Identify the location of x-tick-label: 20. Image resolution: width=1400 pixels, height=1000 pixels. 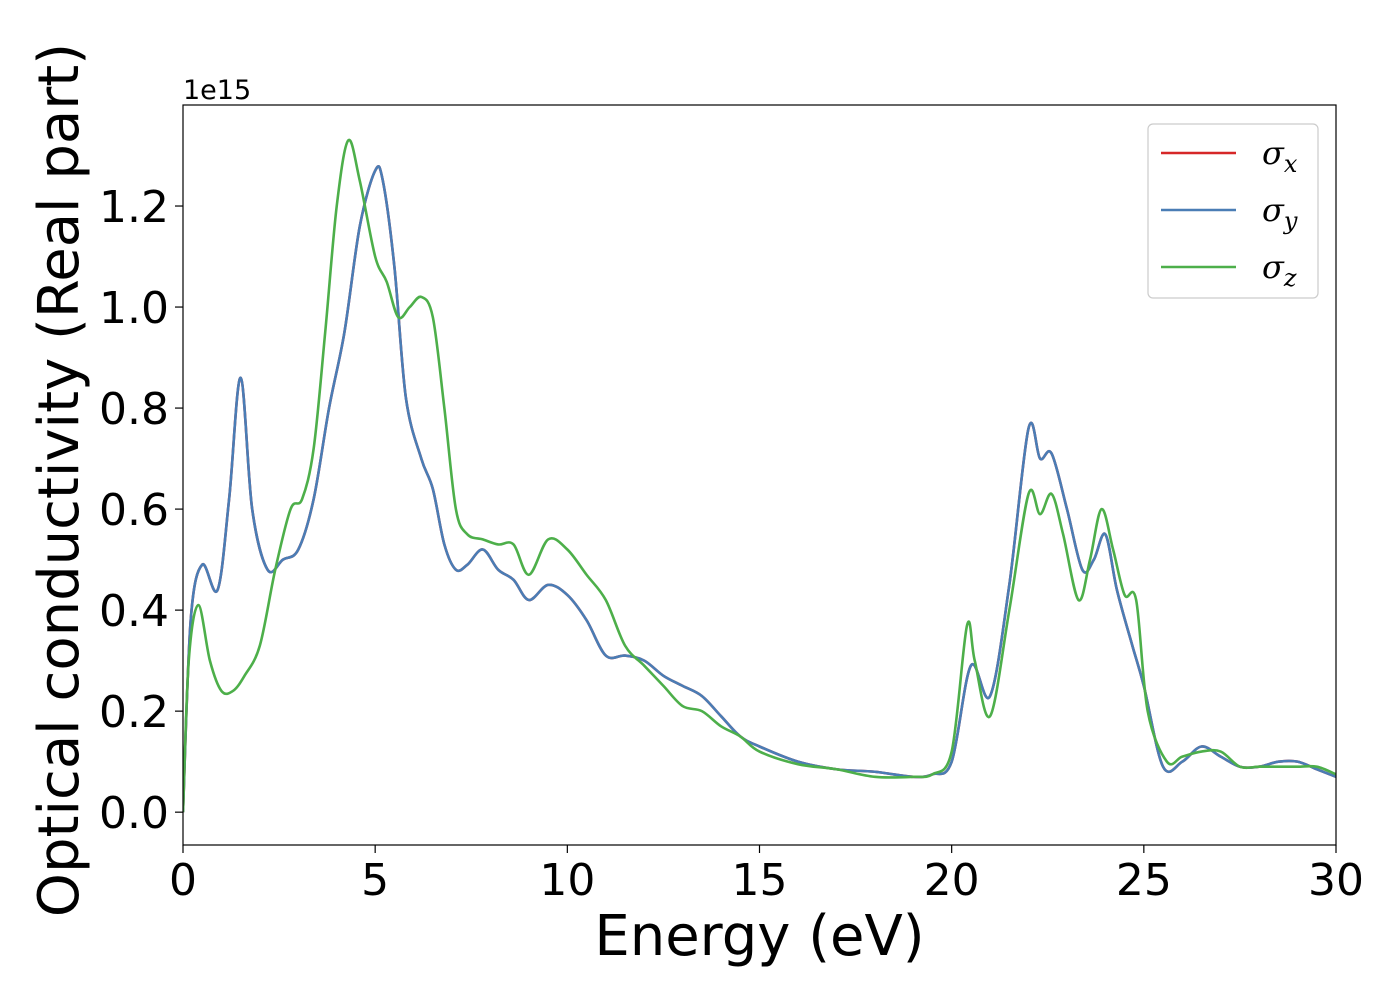
(952, 880).